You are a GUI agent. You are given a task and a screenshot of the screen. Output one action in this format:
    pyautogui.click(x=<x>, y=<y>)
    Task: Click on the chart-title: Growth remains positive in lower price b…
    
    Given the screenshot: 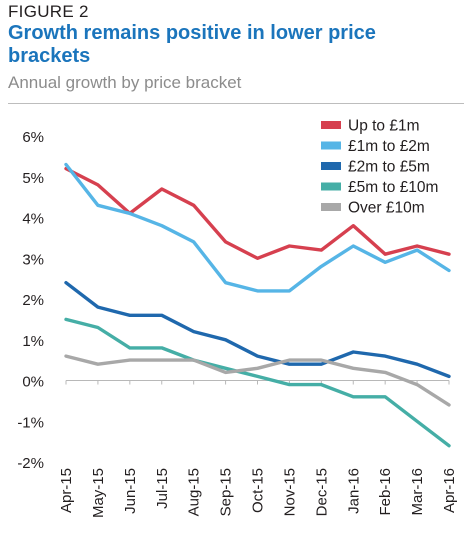 What is the action you would take?
    pyautogui.click(x=192, y=44)
    